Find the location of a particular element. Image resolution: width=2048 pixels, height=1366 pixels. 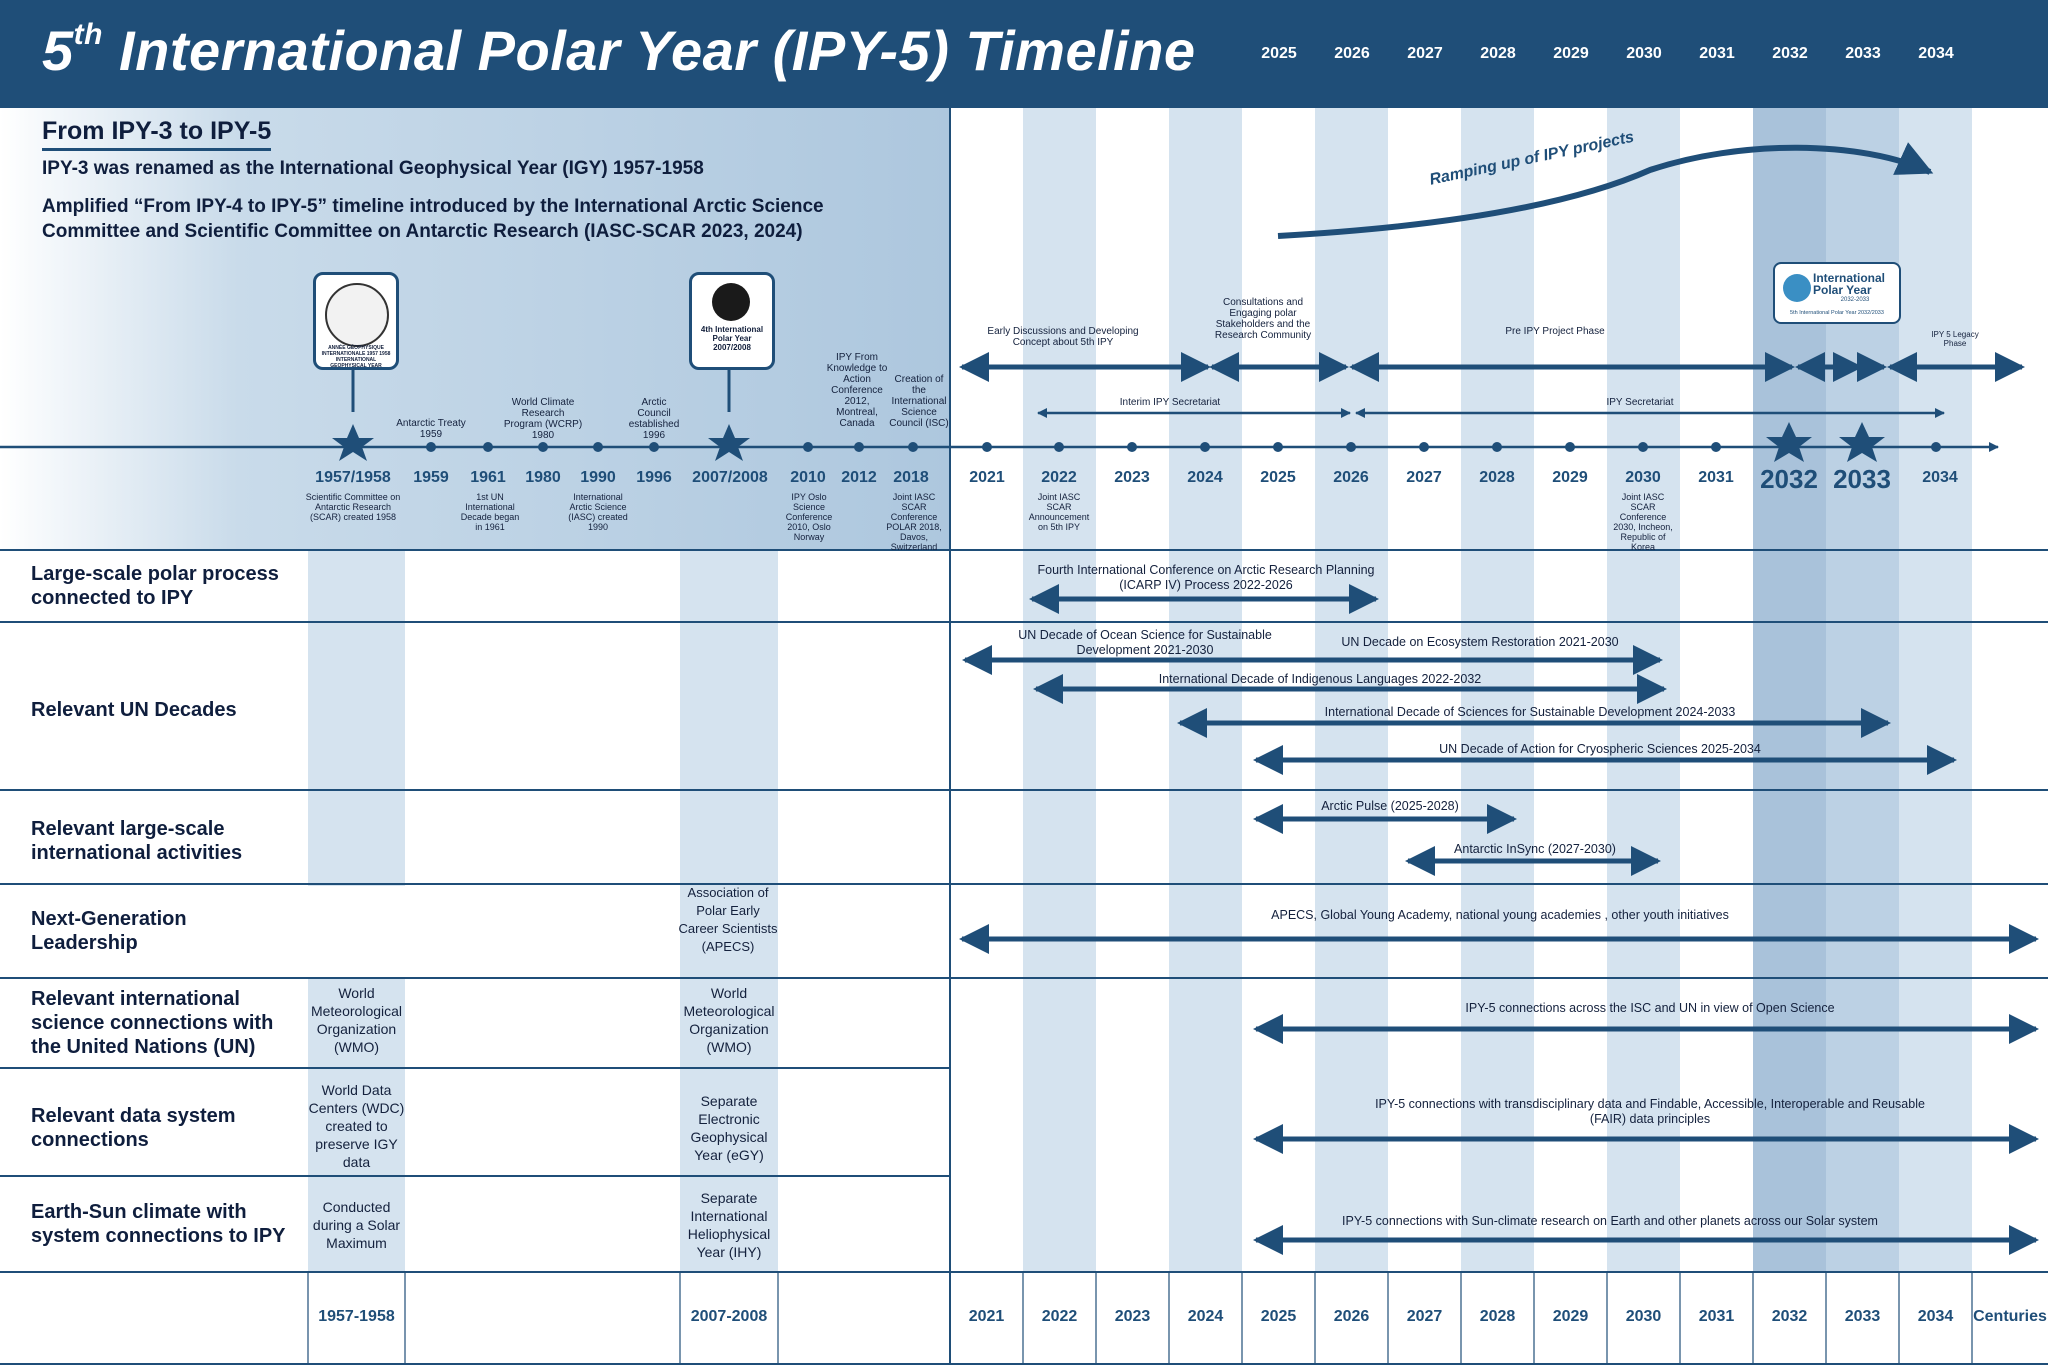

band-2007 is located at coordinates (729, 911).